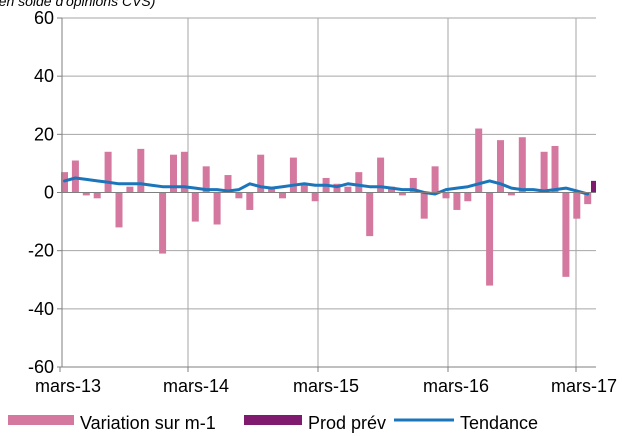 This screenshot has width=622, height=436. Describe the element at coordinates (68, 386) in the screenshot. I see `x-tick-label: mars-13` at that location.